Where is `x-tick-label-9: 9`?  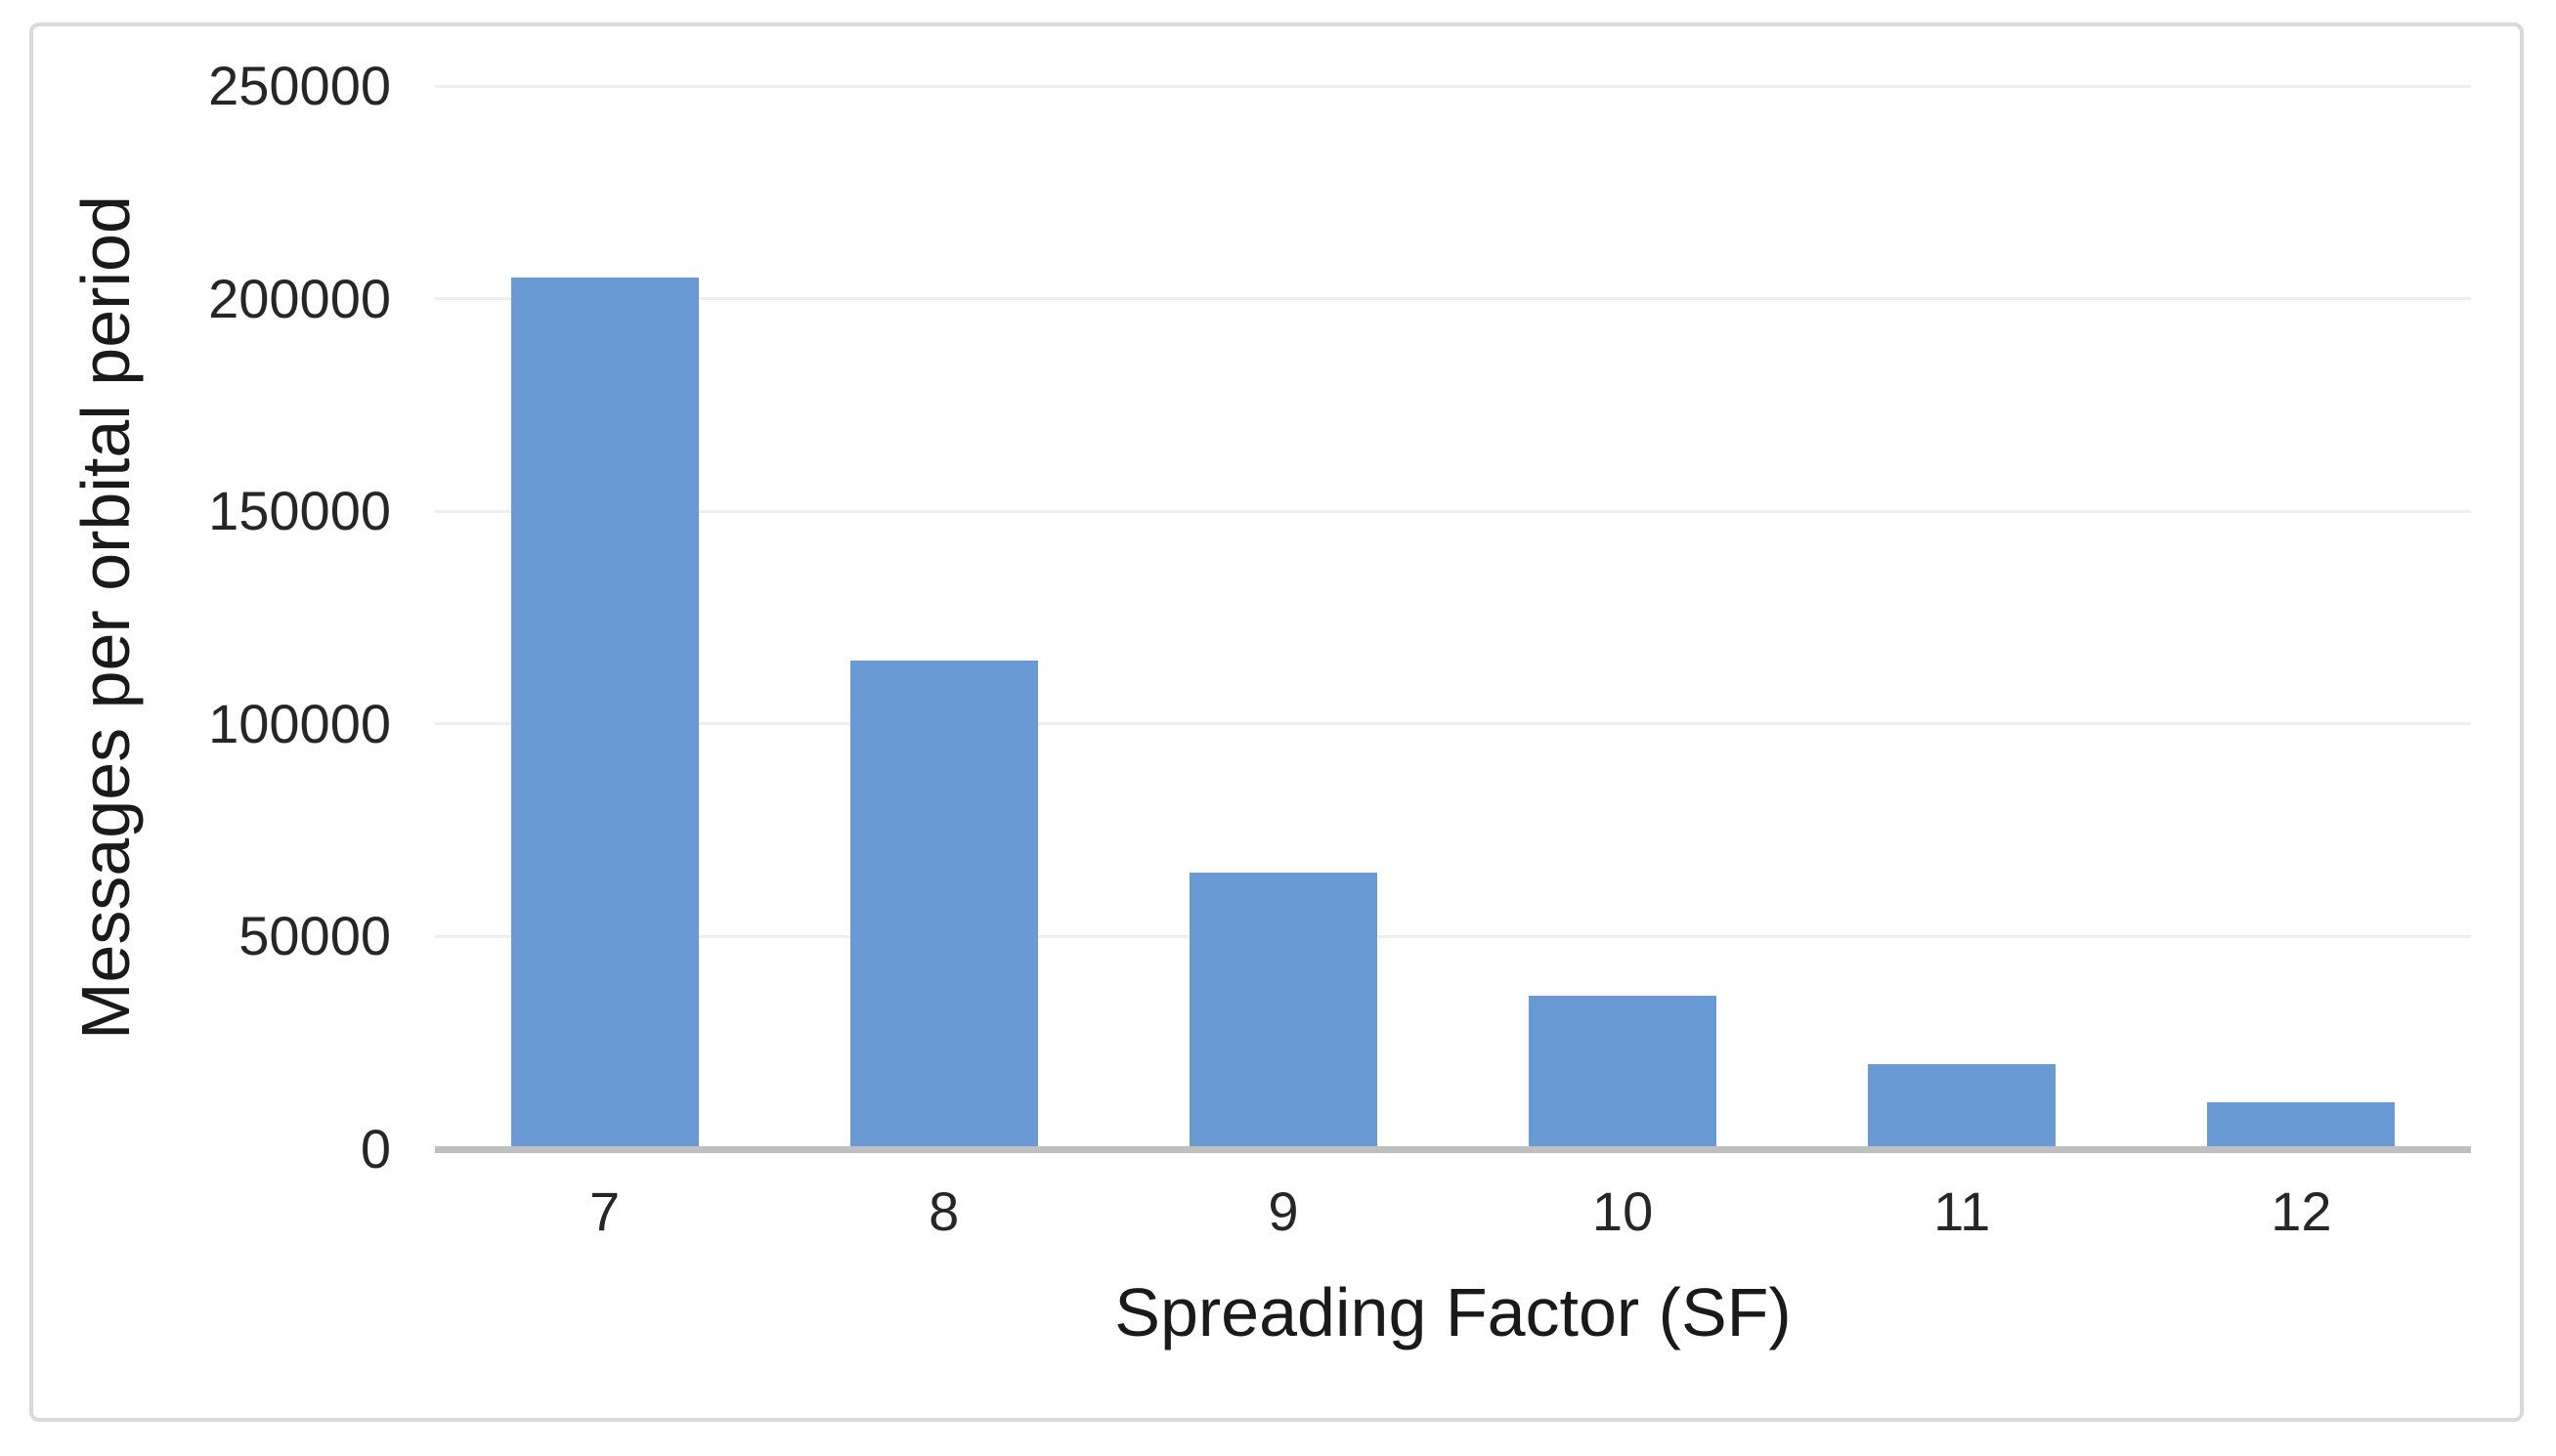
x-tick-label-9: 9 is located at coordinates (1283, 1211).